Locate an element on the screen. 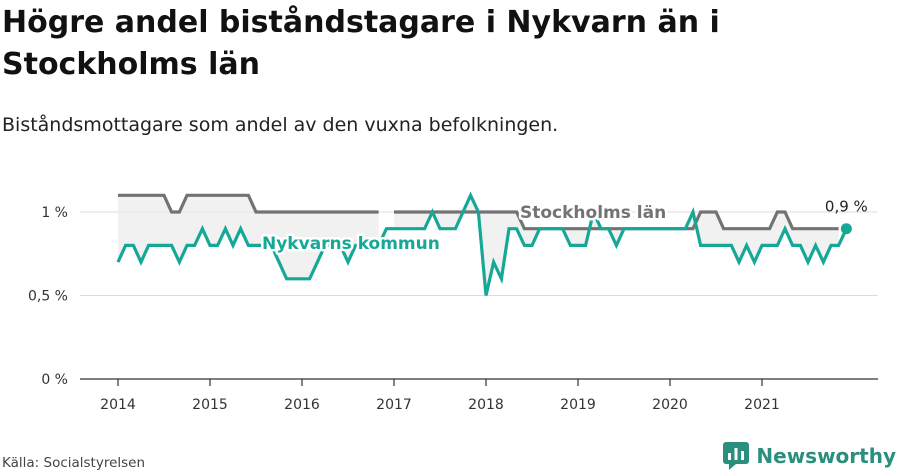 This screenshot has width=900, height=474. x-tick-label: 2020 is located at coordinates (670, 405).